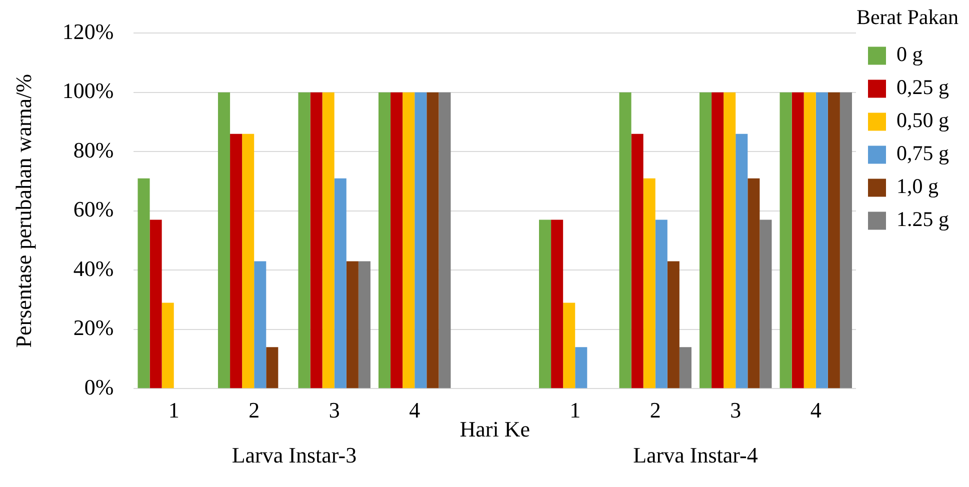 This screenshot has height=487, width=969. Describe the element at coordinates (908, 17) in the screenshot. I see `legend-title: Berat Pakan` at that location.